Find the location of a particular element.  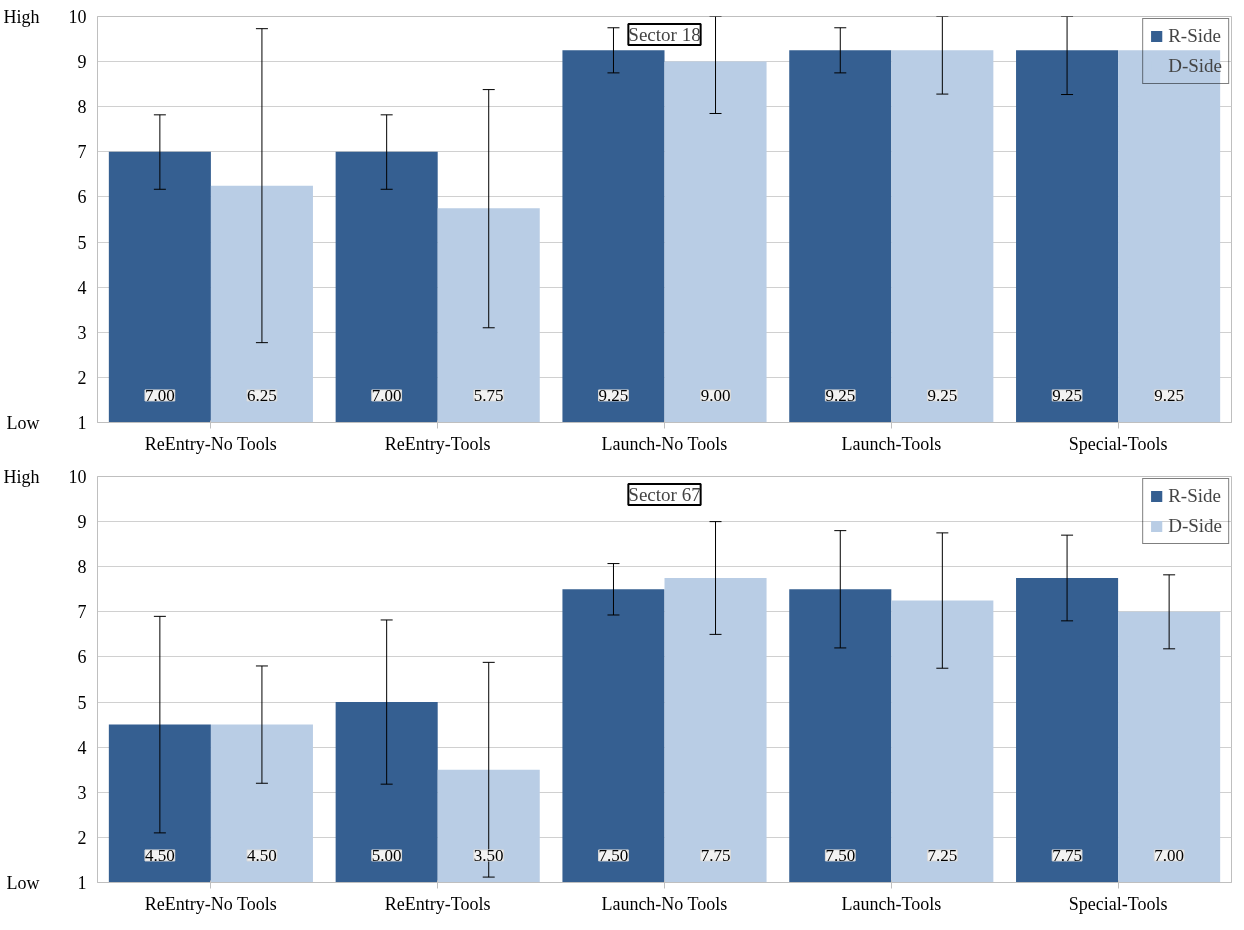

data-label: 5.00 is located at coordinates (386, 855).